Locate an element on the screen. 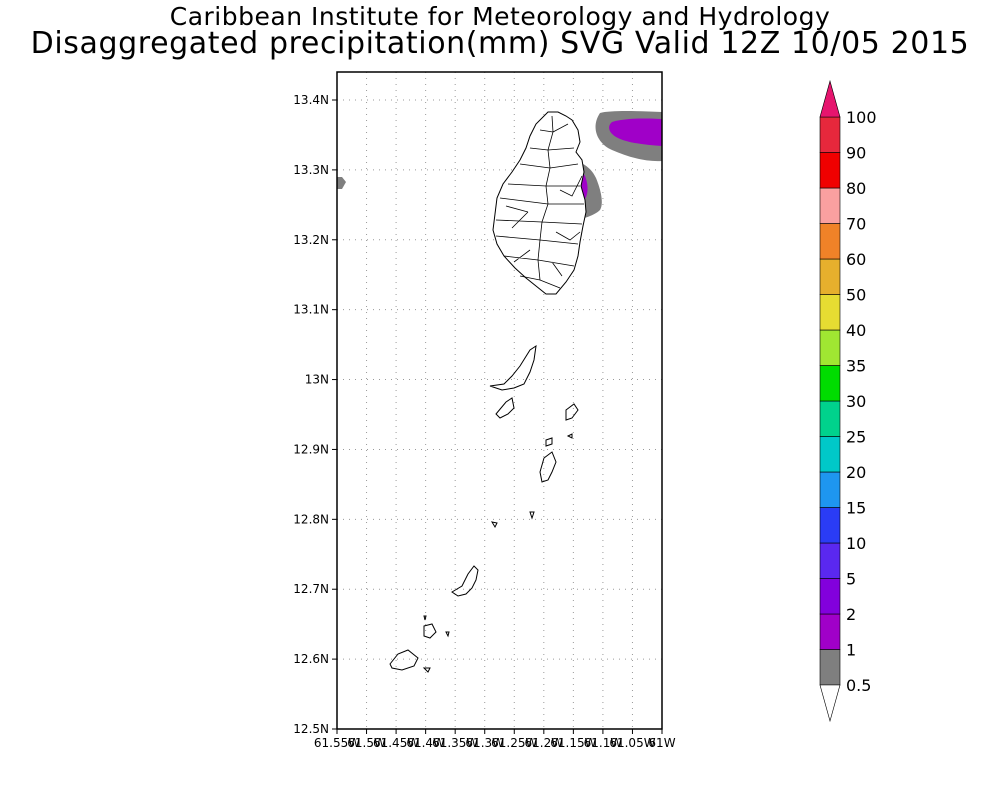  lat-tick-label: 13.4N is located at coordinates (311, 100).